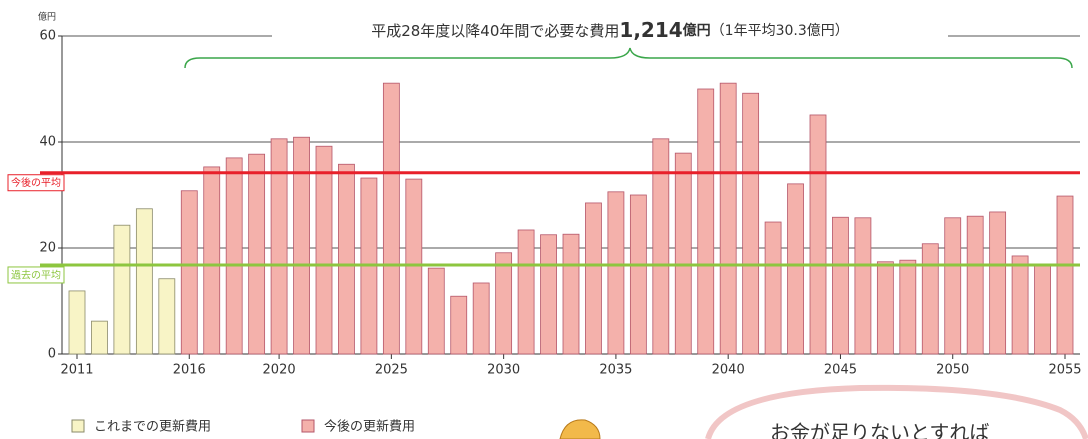  Describe the element at coordinates (952, 370) in the screenshot. I see `x-tick-label: 2050` at that location.